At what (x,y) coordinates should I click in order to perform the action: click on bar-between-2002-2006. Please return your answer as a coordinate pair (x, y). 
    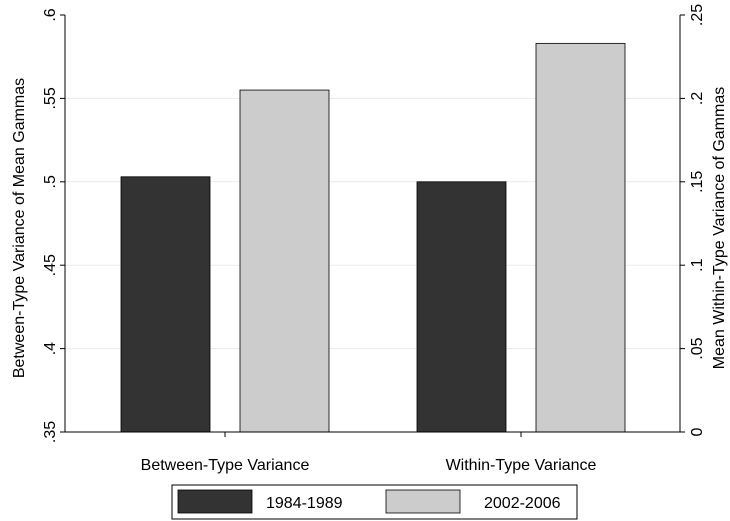
    Looking at the image, I should click on (284, 261).